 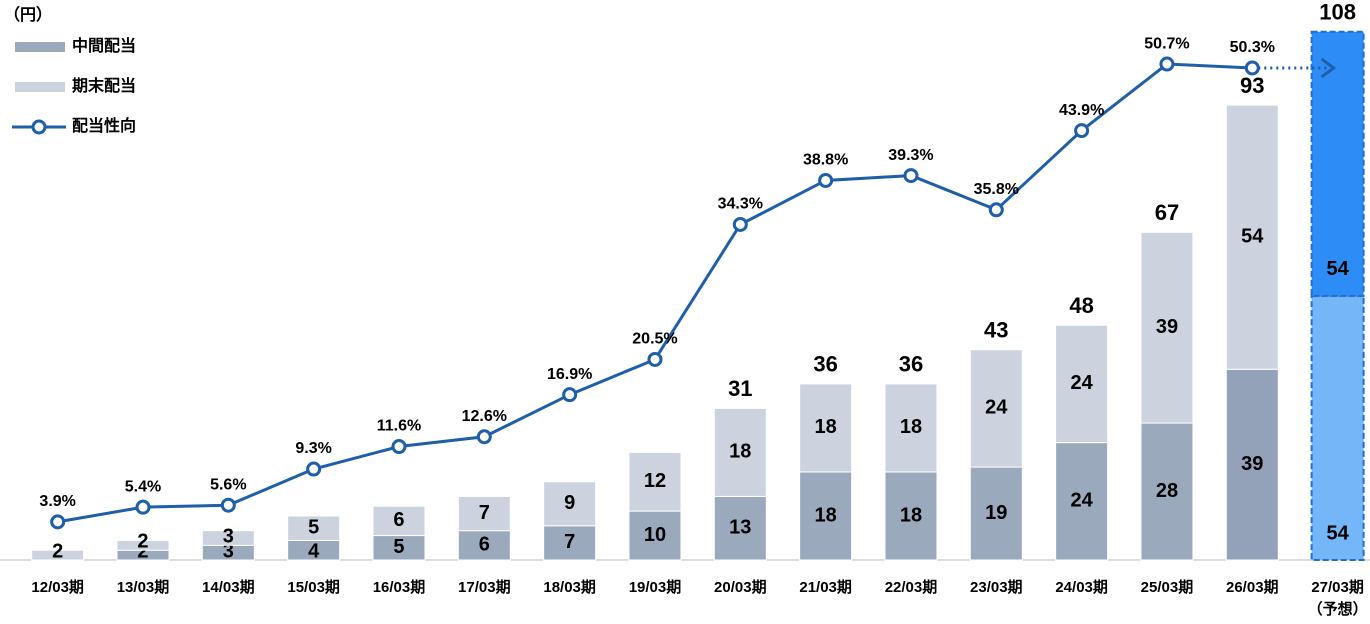 What do you see at coordinates (1081, 305) in the screenshot?
I see `total-label: 48` at bounding box center [1081, 305].